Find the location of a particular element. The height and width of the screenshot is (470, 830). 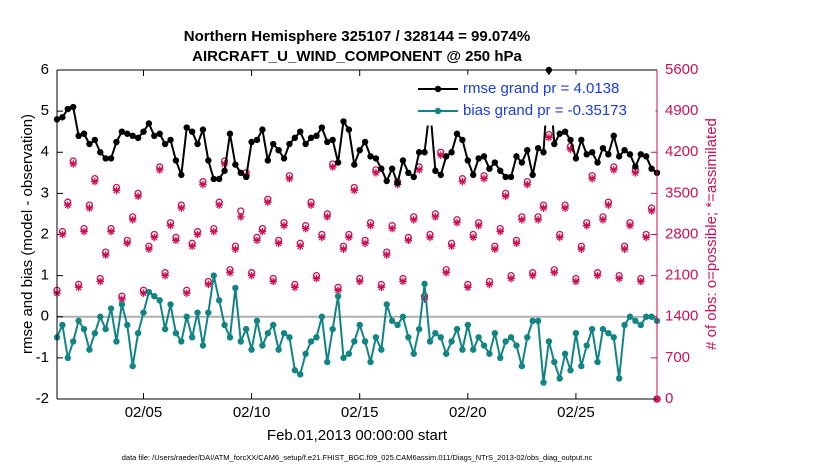

x-tick-label: 02/15 is located at coordinates (360, 412).